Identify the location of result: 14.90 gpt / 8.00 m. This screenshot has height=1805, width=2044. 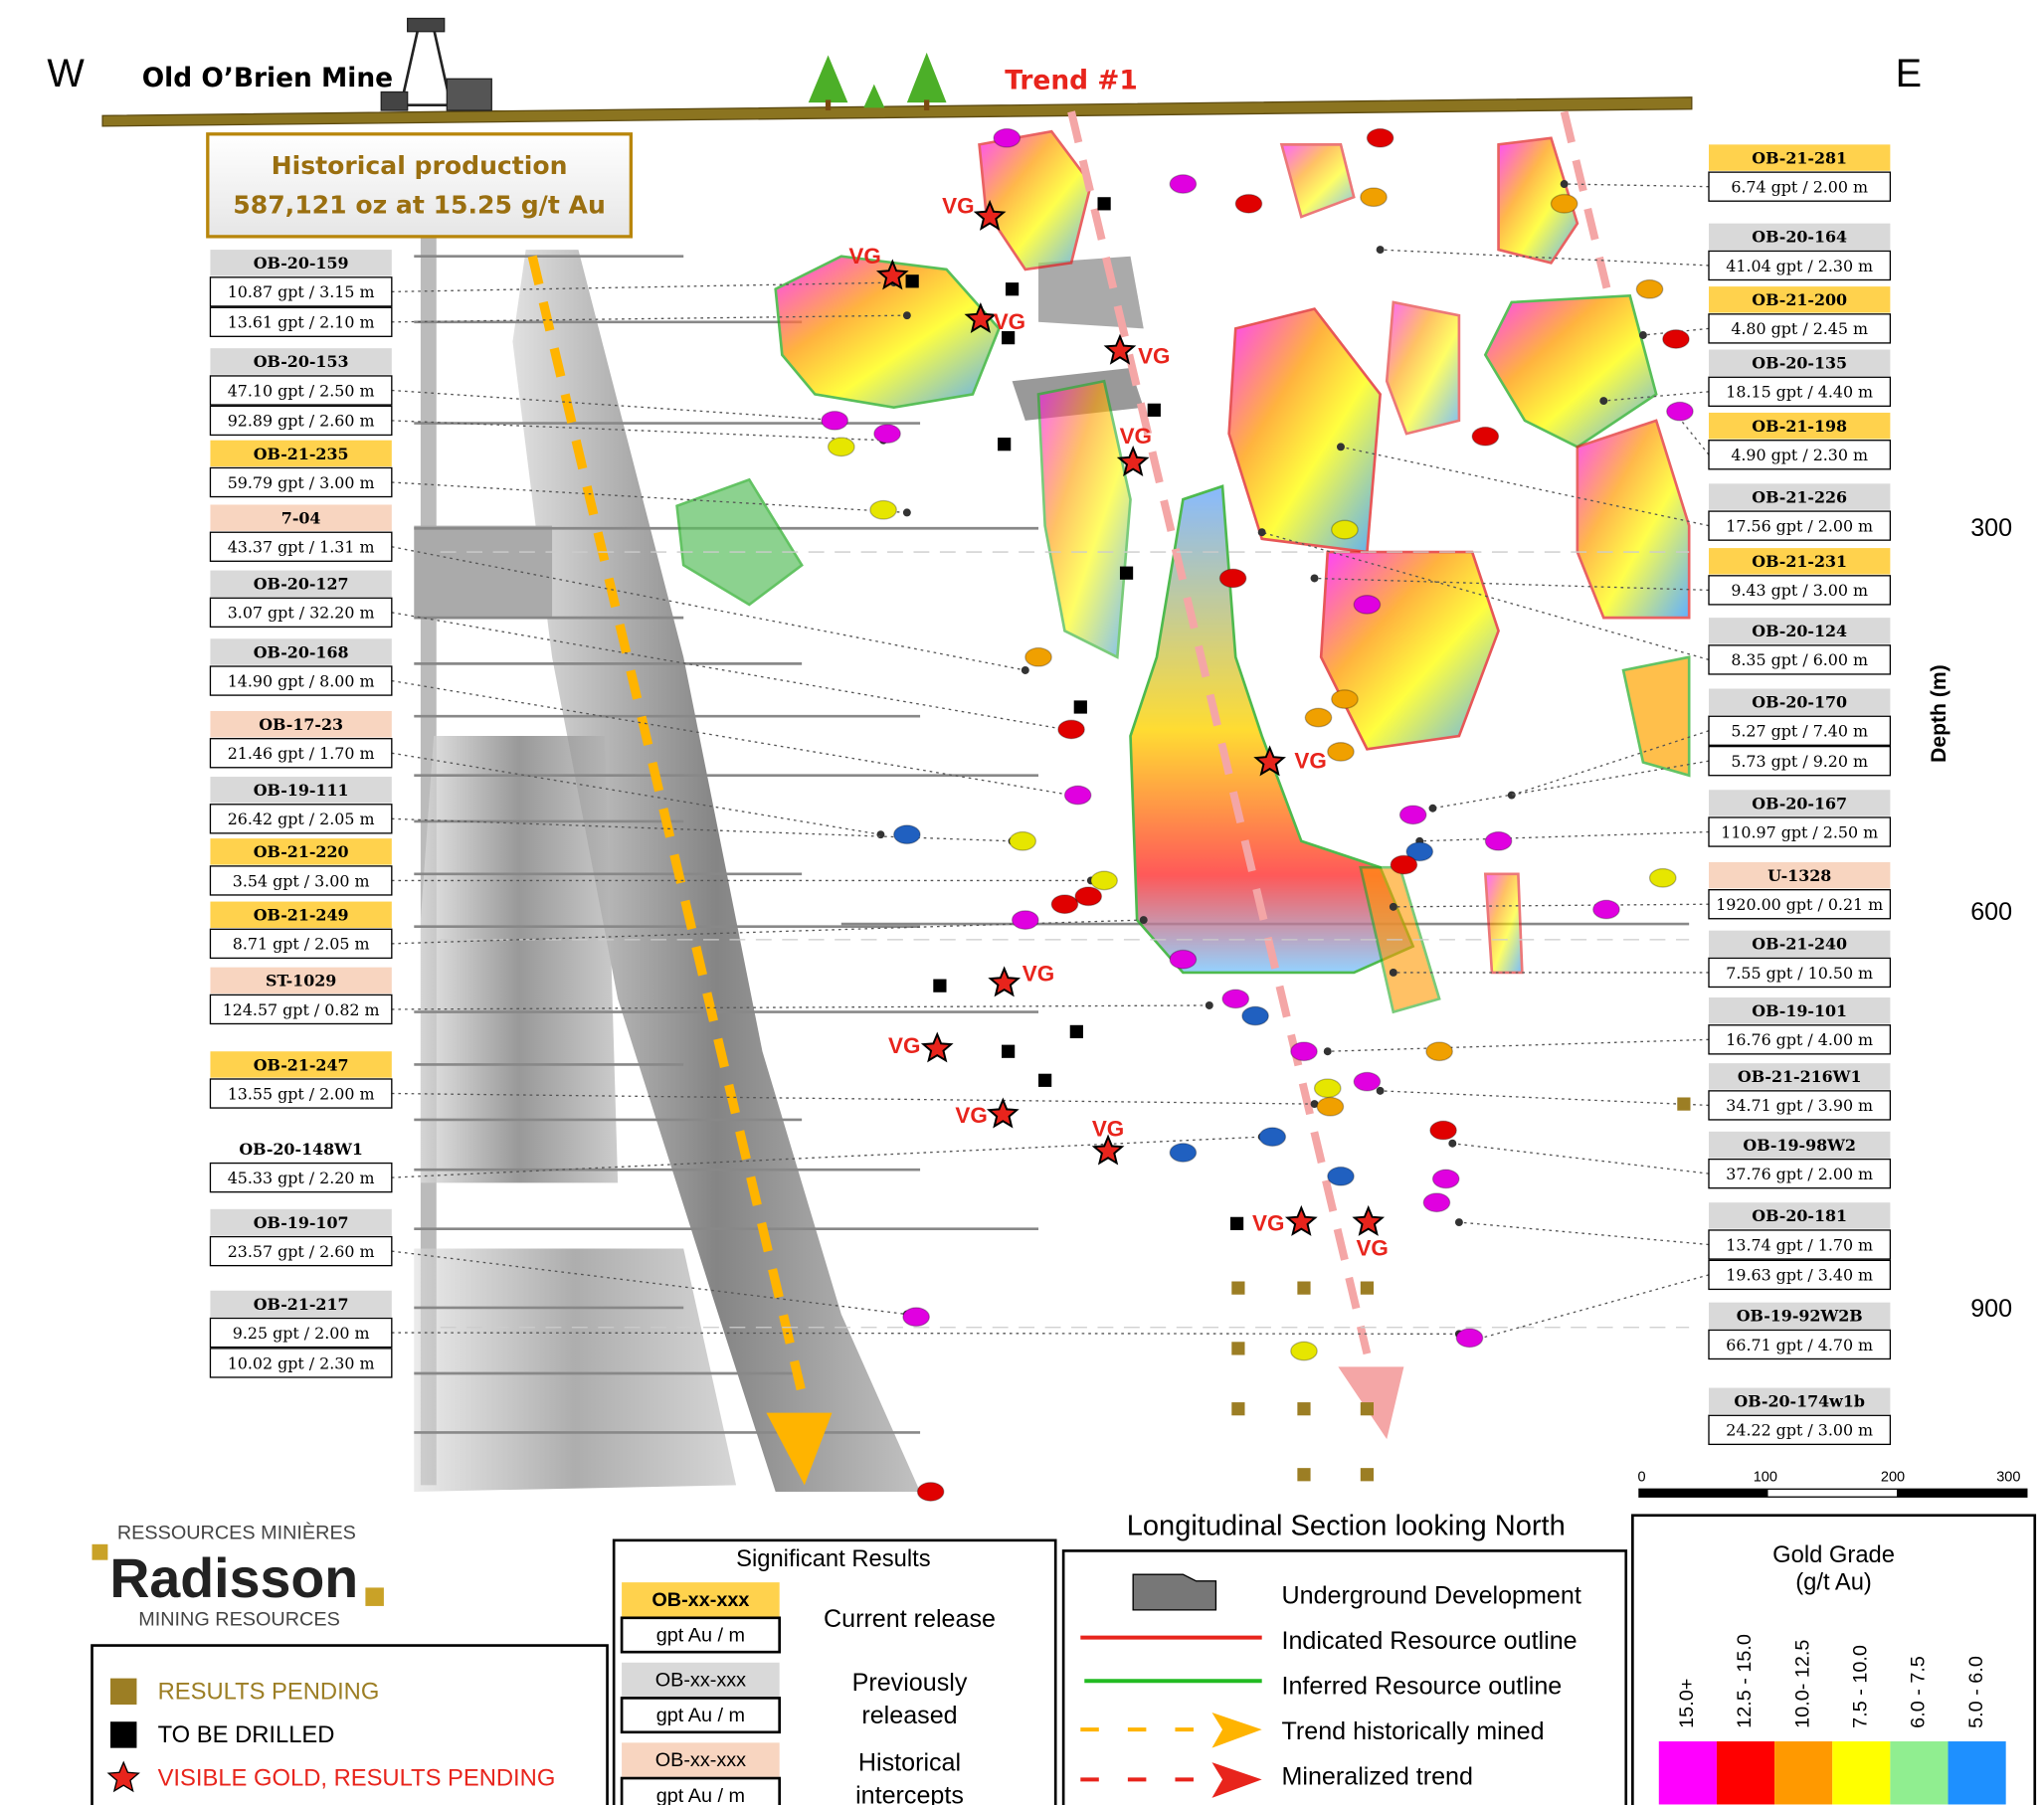
(302, 680).